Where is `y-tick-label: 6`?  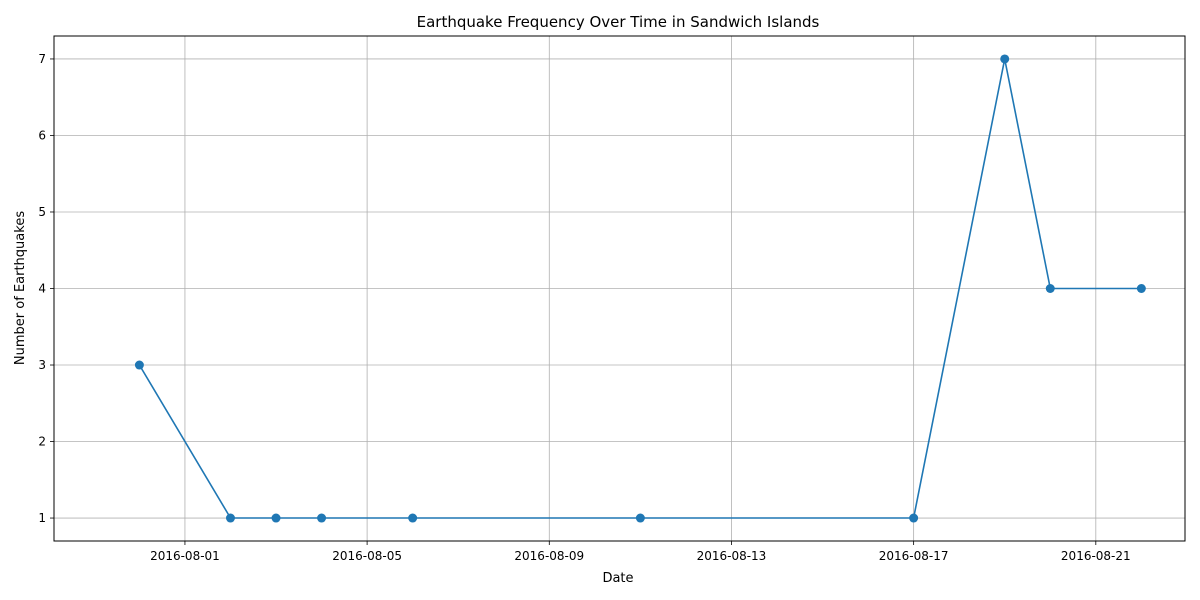
y-tick-label: 6 is located at coordinates (42, 135).